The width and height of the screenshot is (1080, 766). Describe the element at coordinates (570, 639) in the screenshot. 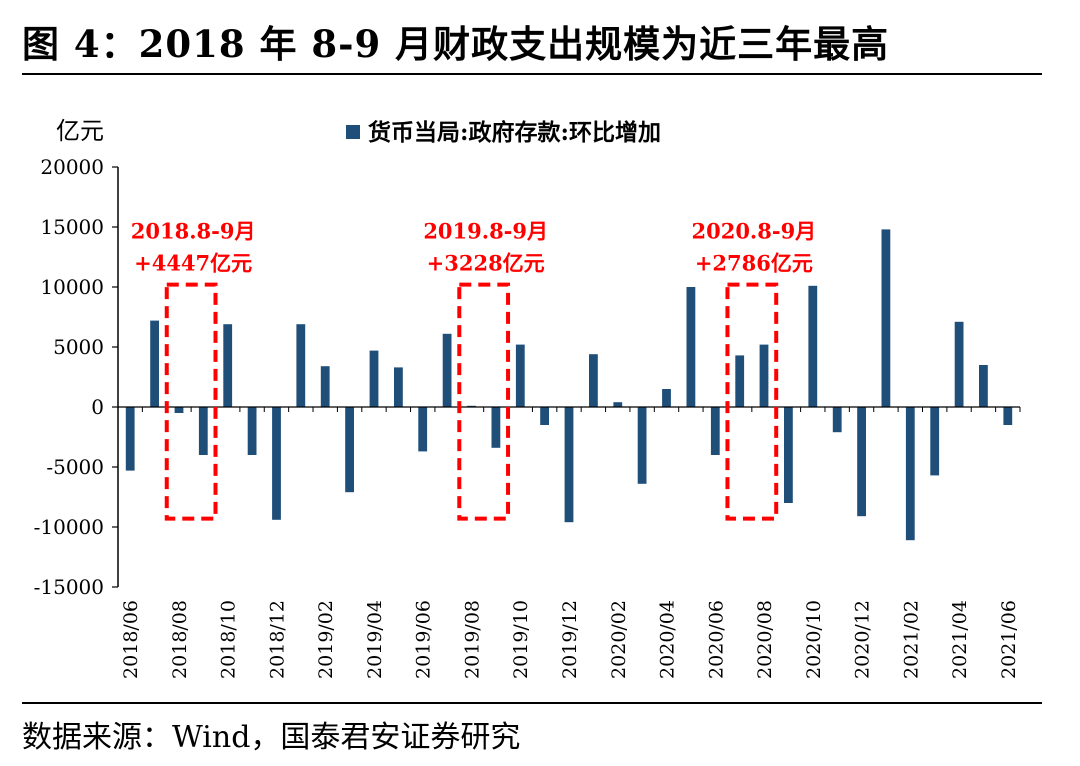

I see `x-tick-label: 2019/12` at that location.